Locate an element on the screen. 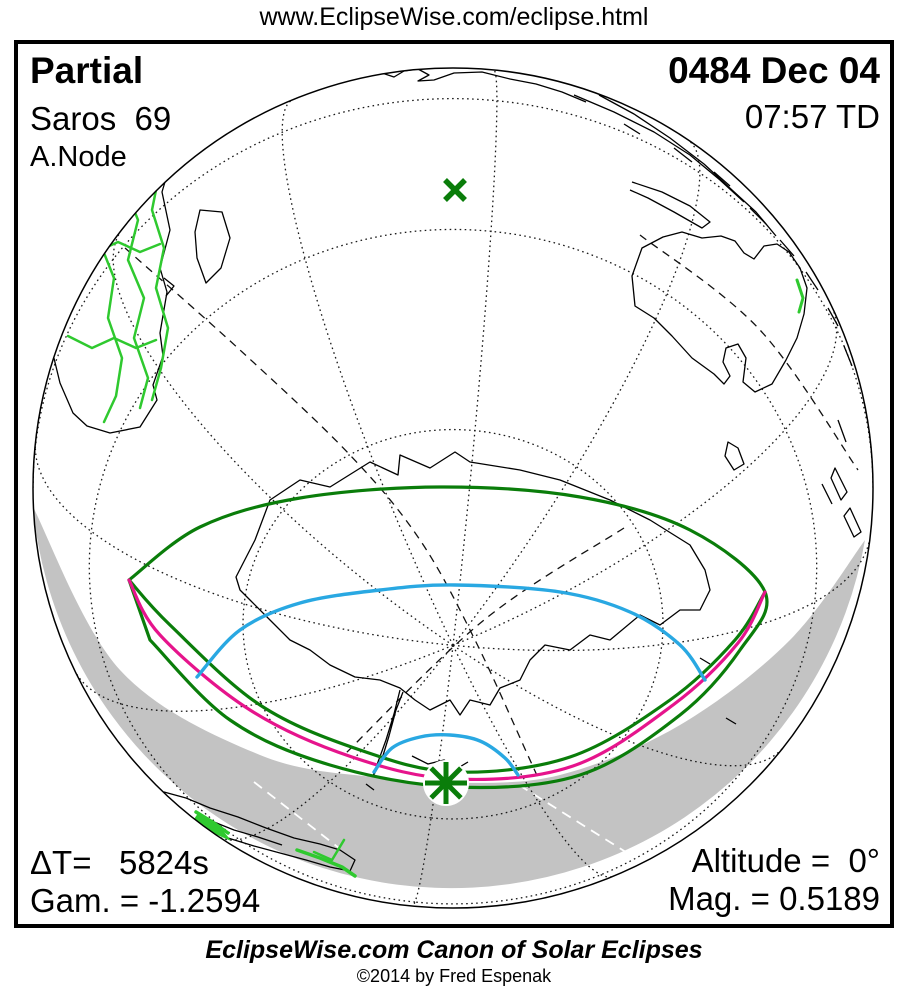 The width and height of the screenshot is (908, 1004). max-eclipse-curve-upper is located at coordinates (451, 632).